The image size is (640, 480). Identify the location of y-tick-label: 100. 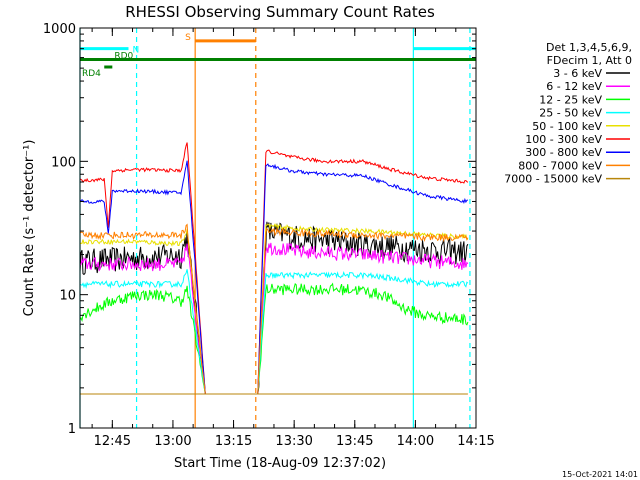
(63, 162).